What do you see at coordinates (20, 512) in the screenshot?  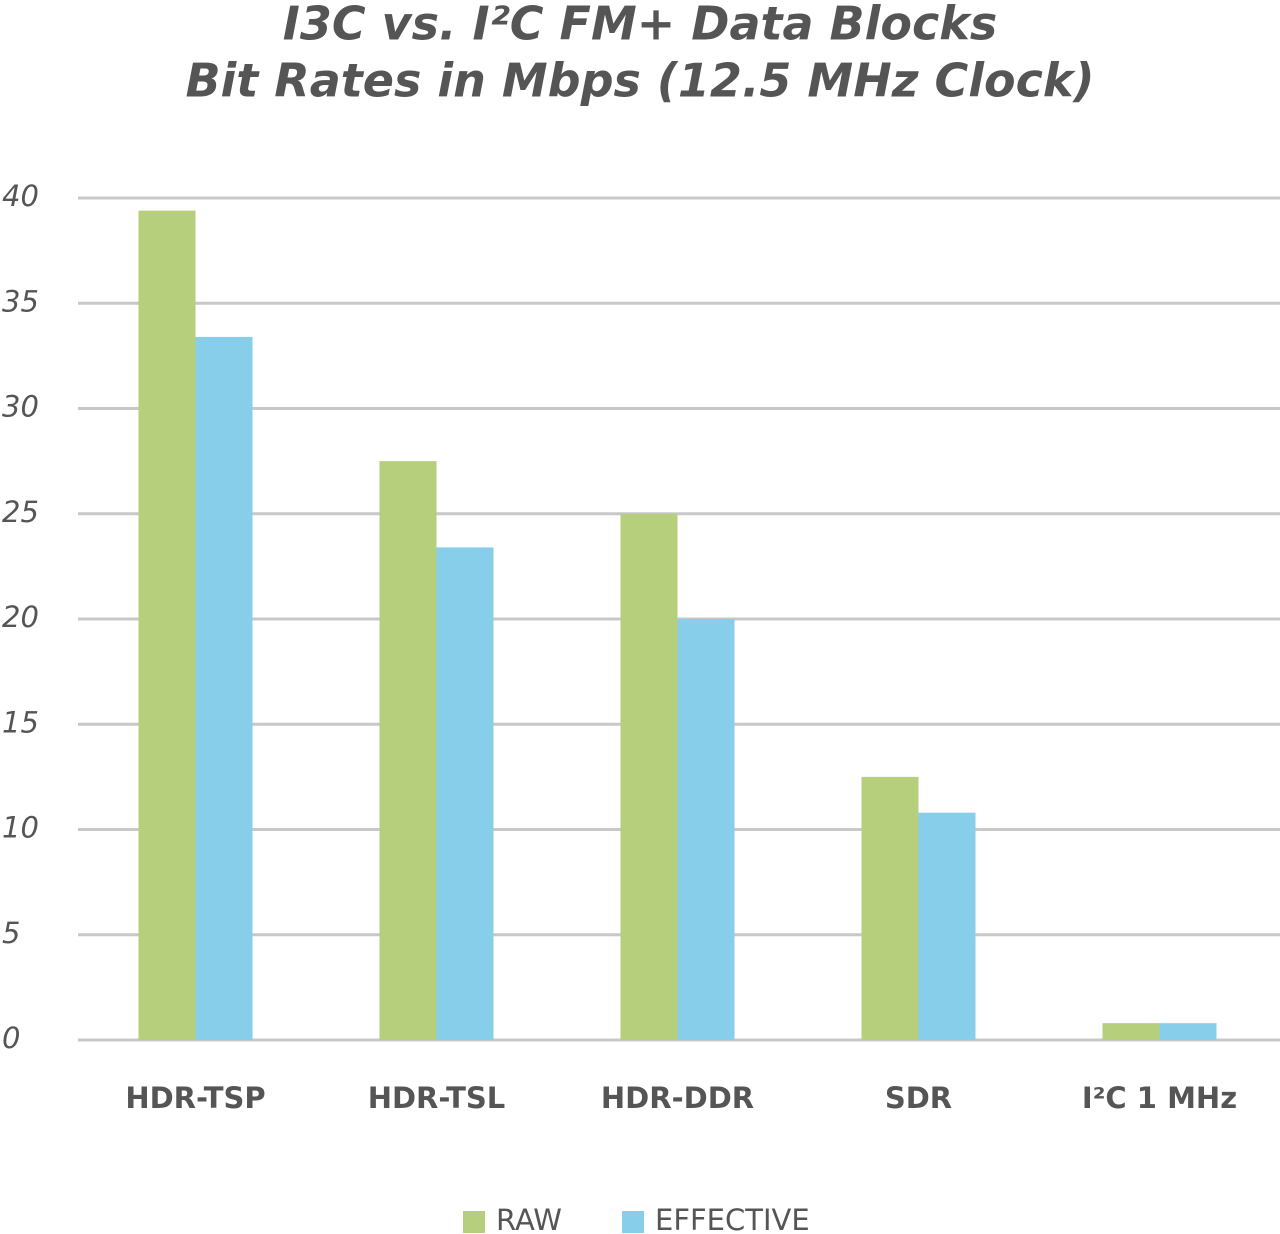 I see `y-tick-label: 25` at bounding box center [20, 512].